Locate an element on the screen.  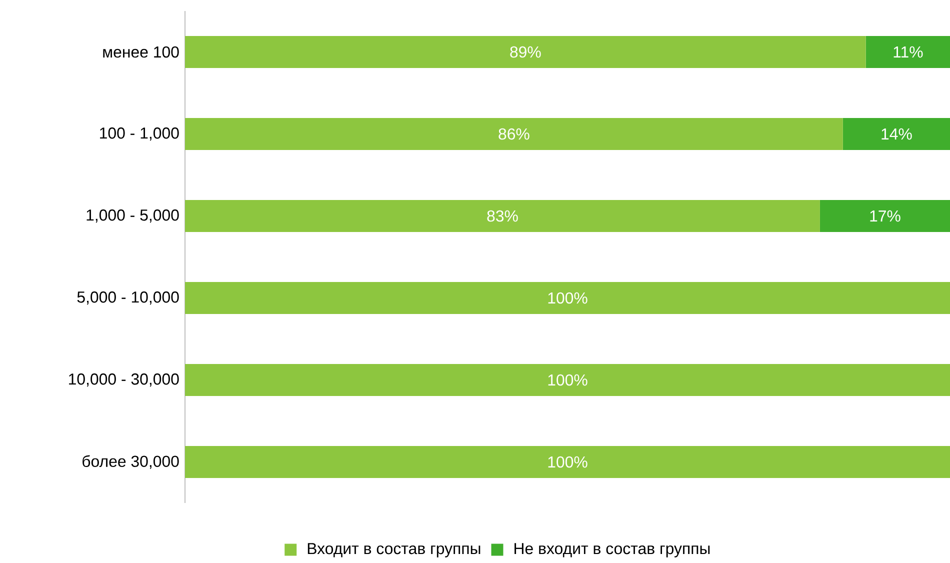
data-label: 83% is located at coordinates (502, 216).